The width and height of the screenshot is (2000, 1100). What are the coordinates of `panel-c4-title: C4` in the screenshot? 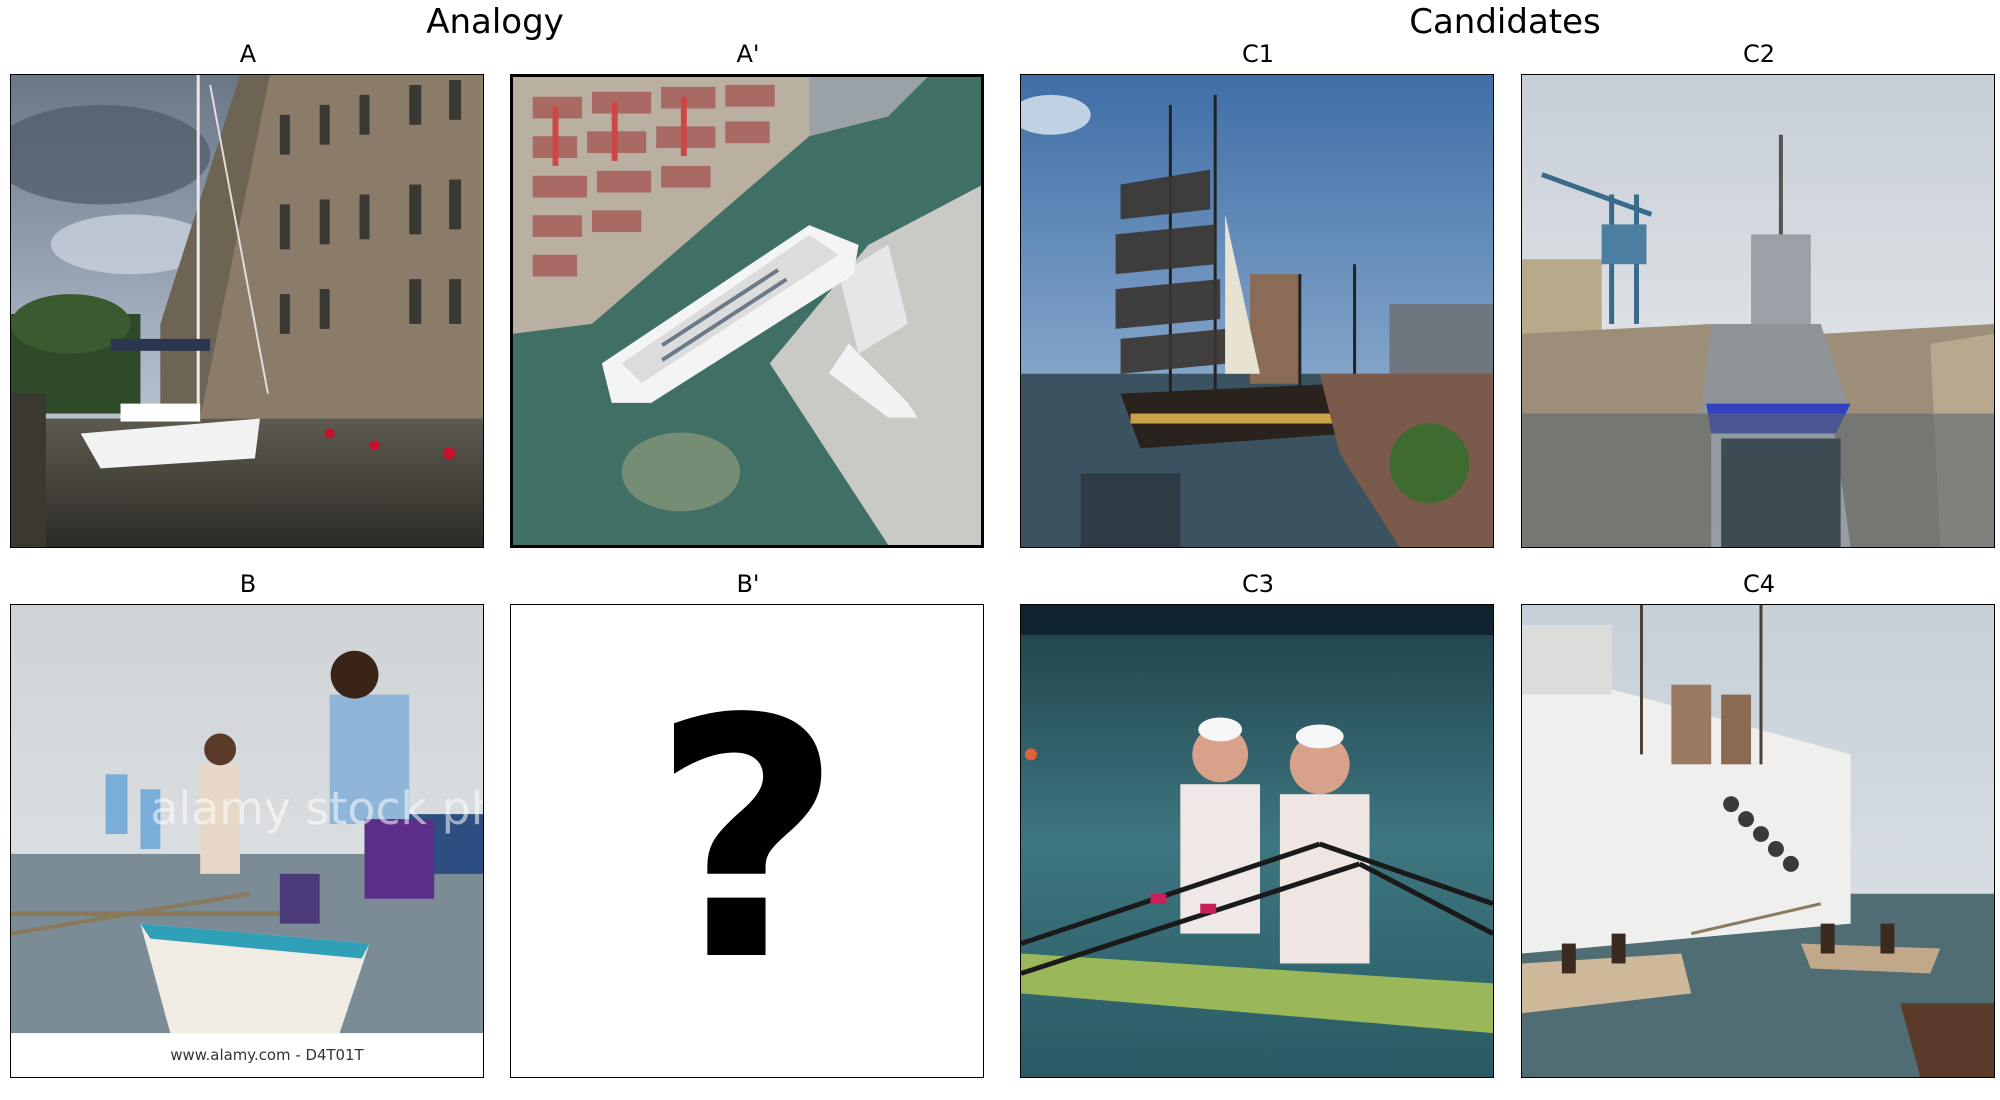 It's located at (1759, 584).